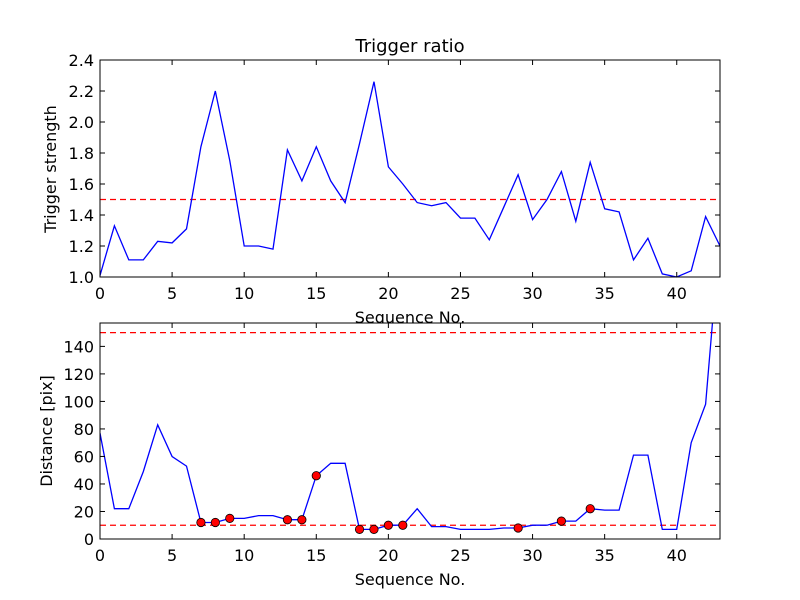  I want to click on y-tick-label: 120, so click(78, 374).